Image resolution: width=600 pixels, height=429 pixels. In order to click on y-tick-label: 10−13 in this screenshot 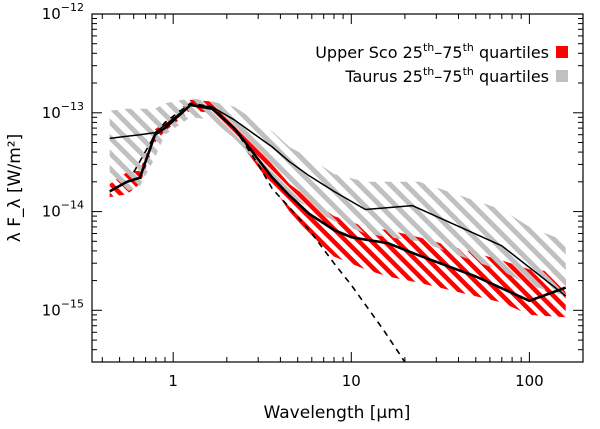, I will do `click(63, 111)`.